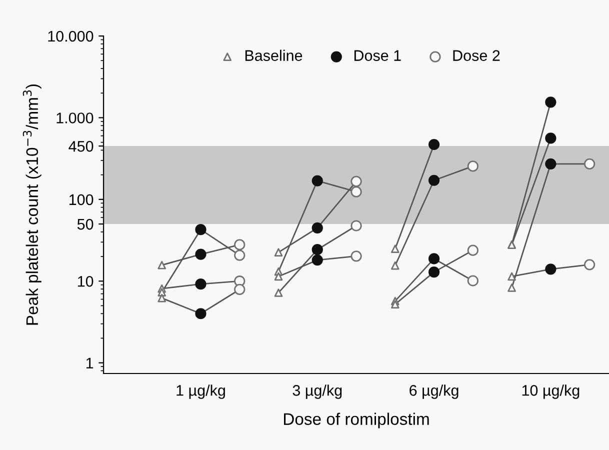 The image size is (609, 450). Describe the element at coordinates (86, 281) in the screenshot. I see `y-tick-label: 10` at that location.